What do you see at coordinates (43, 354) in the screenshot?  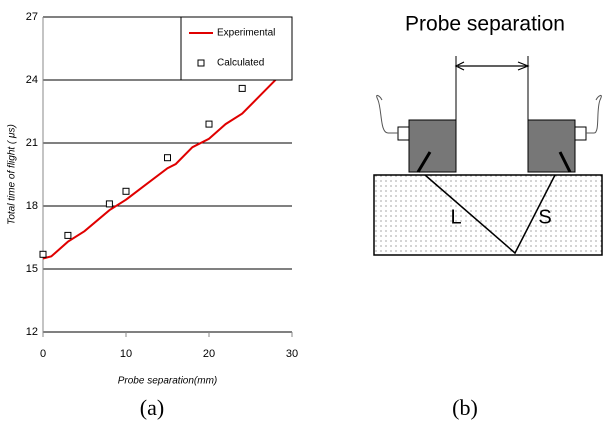 I see `x-tick-label: 0` at bounding box center [43, 354].